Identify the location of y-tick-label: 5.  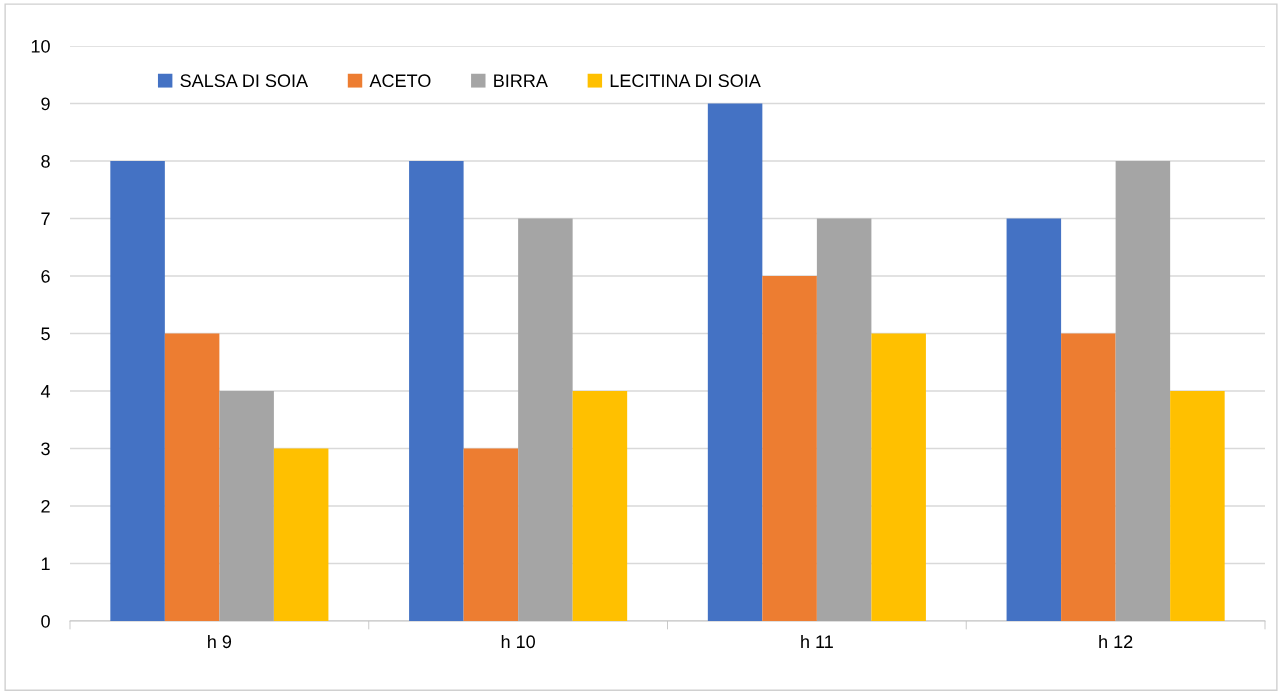
(45, 334).